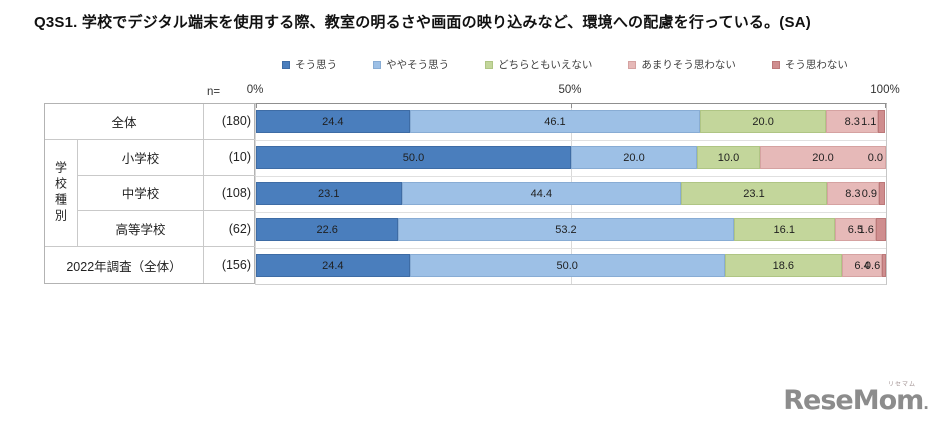 This screenshot has width=939, height=431. I want to click on bar-segment: 1.6, so click(872, 229).